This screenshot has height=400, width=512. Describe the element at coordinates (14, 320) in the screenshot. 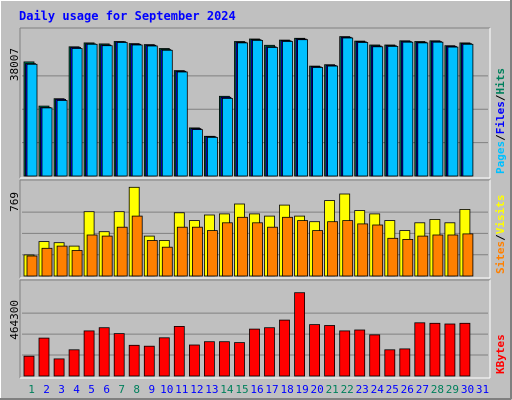

I see `y-axis-max-label: 464300` at that location.